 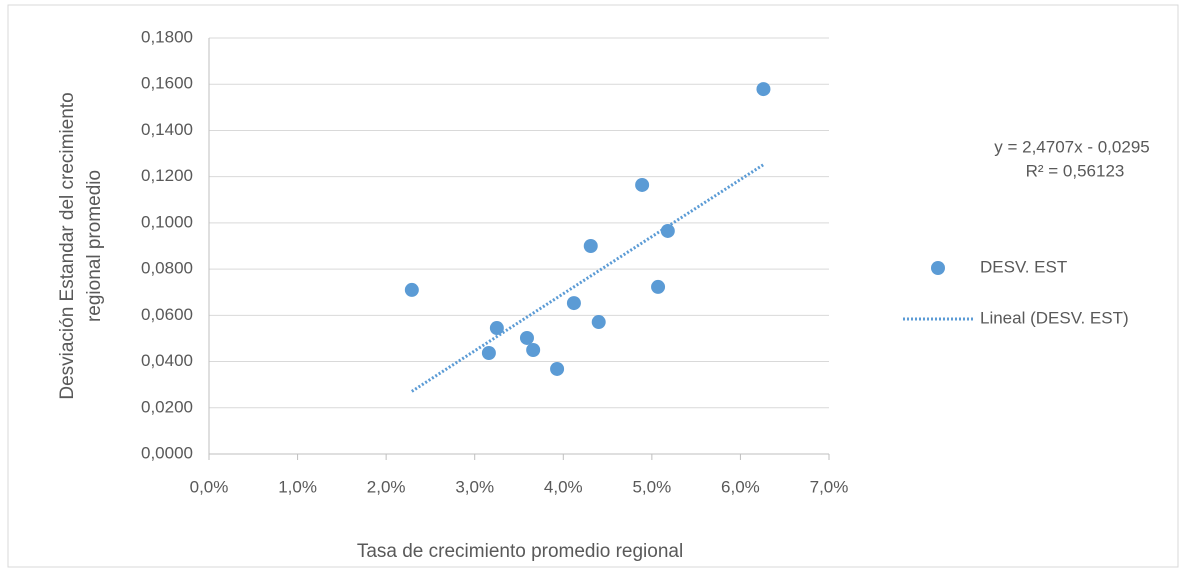 What do you see at coordinates (297, 486) in the screenshot?
I see `x-tick-label: 1,0%` at bounding box center [297, 486].